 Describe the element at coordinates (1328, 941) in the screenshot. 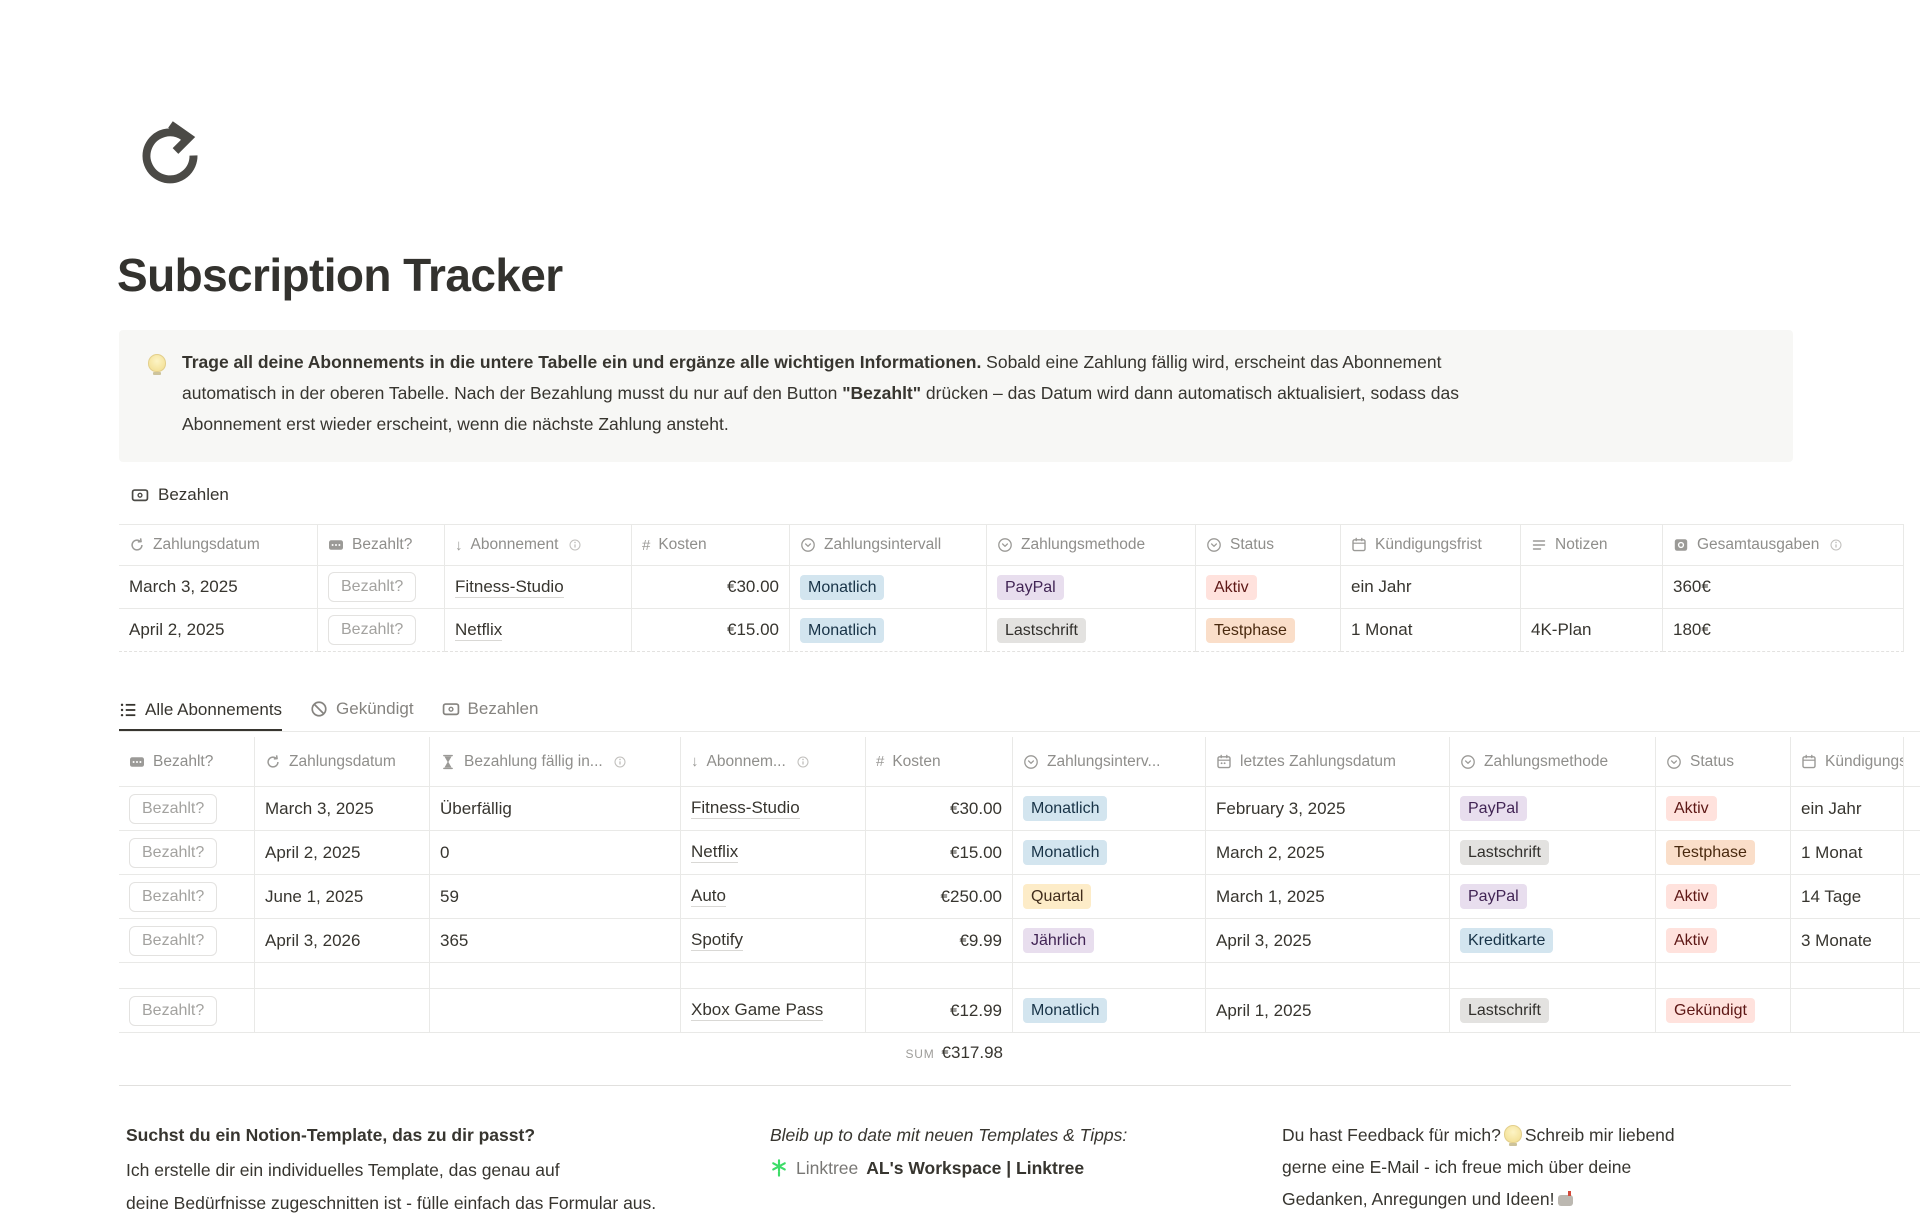

I see `cell-letztes-zahlungsdatum: April 3, 2025` at that location.